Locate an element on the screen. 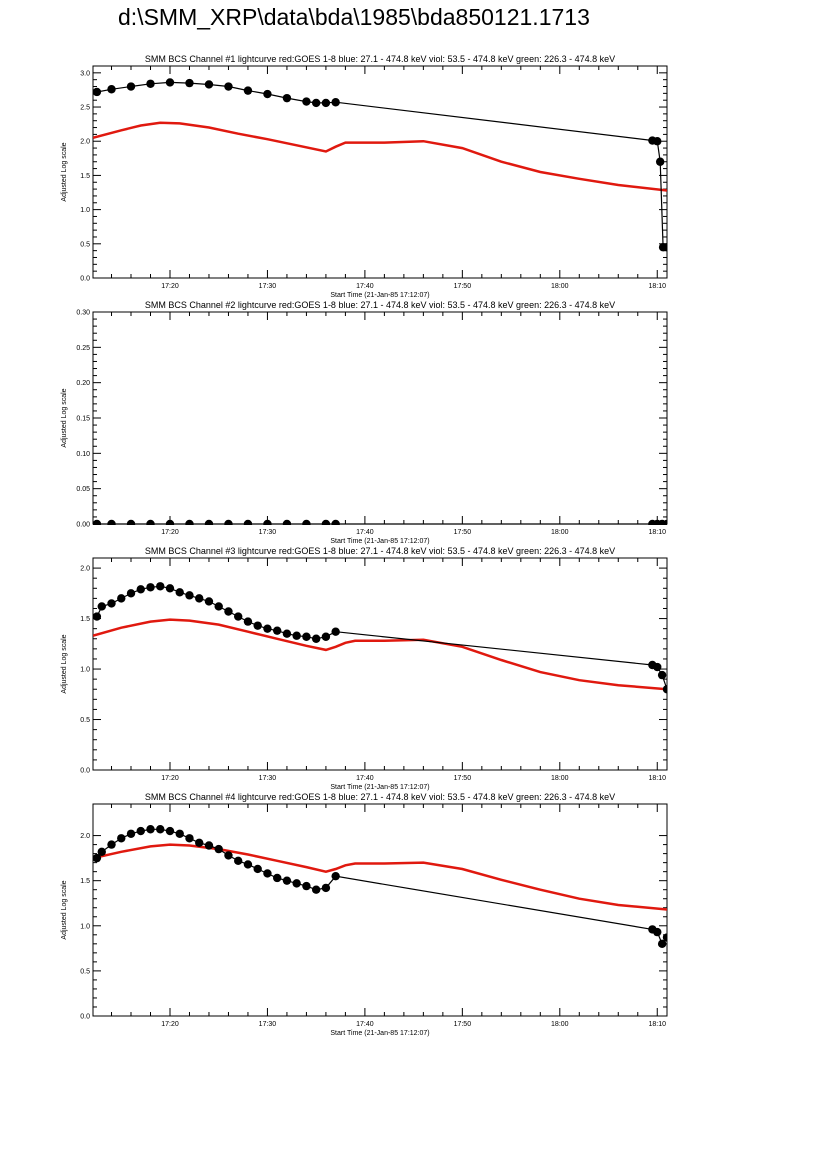  y-tick-label: 0.00 is located at coordinates (83, 525).